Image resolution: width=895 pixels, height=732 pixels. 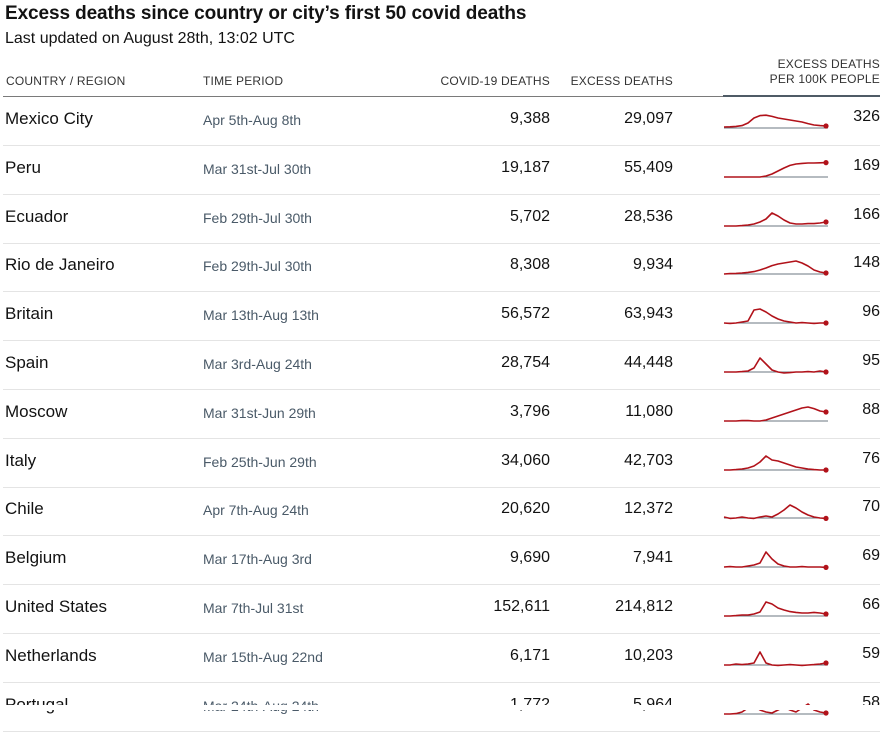 What do you see at coordinates (24, 509) in the screenshot?
I see `cell-country: Chile` at bounding box center [24, 509].